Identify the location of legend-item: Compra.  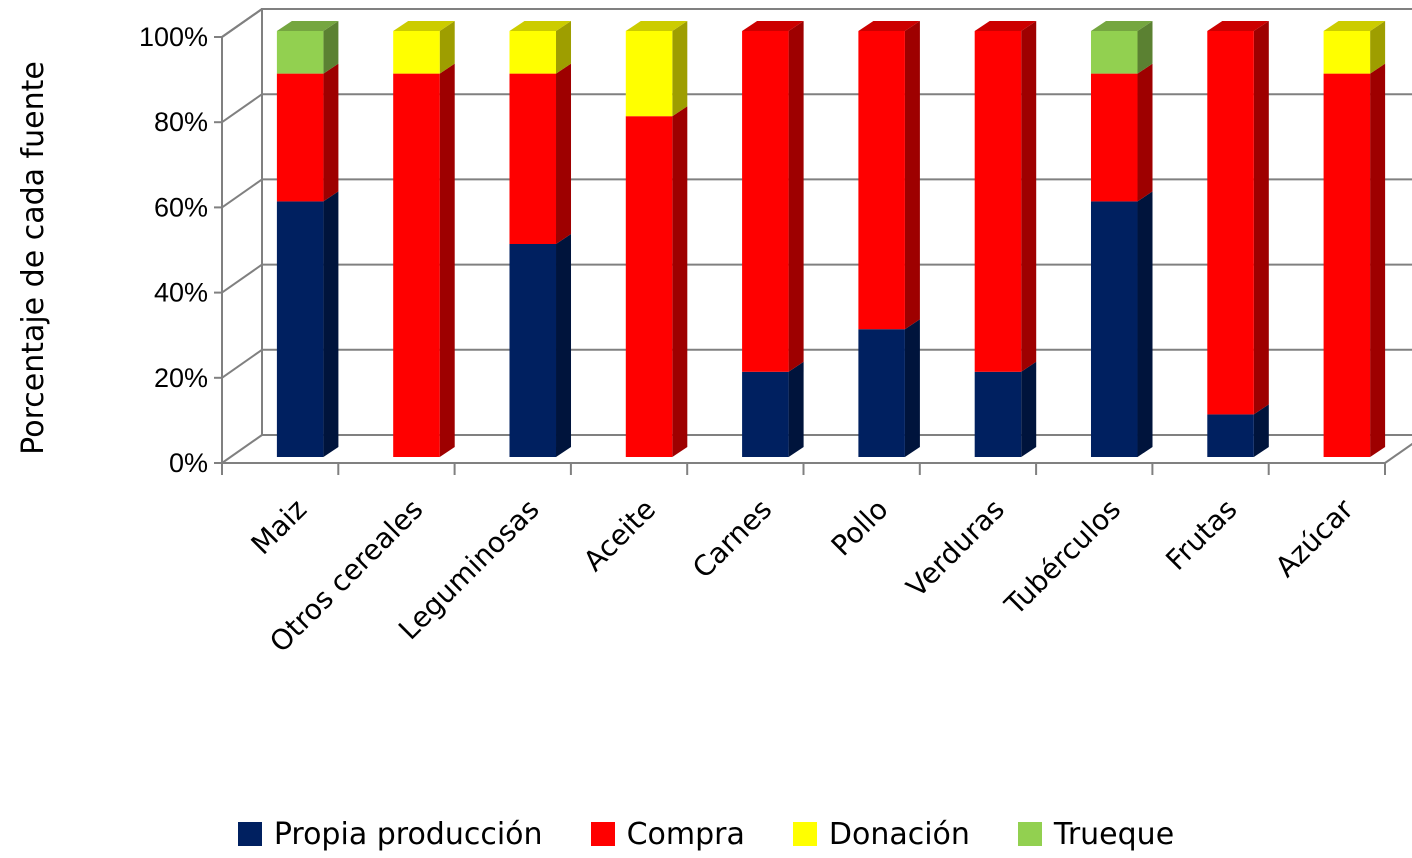
(667, 834).